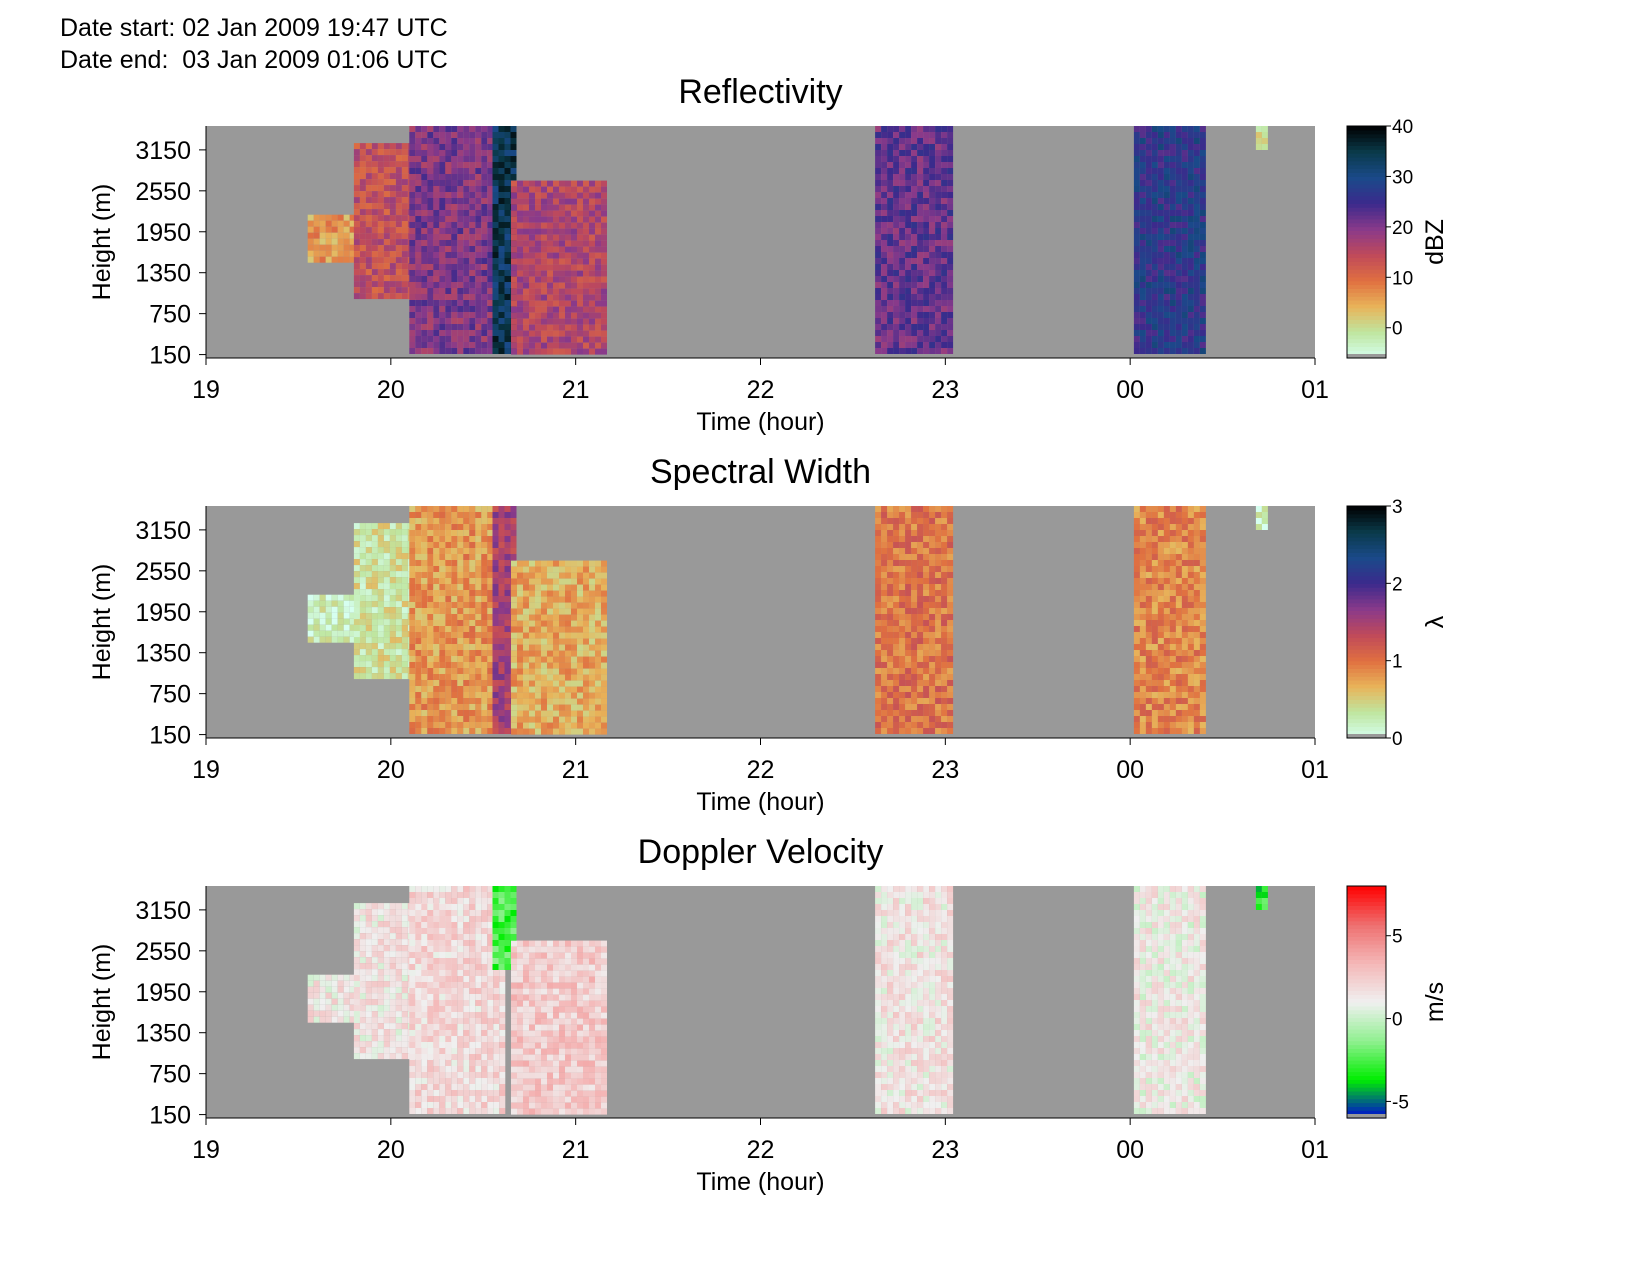  What do you see at coordinates (1366, 155) in the screenshot?
I see `colorbar-segment` at bounding box center [1366, 155].